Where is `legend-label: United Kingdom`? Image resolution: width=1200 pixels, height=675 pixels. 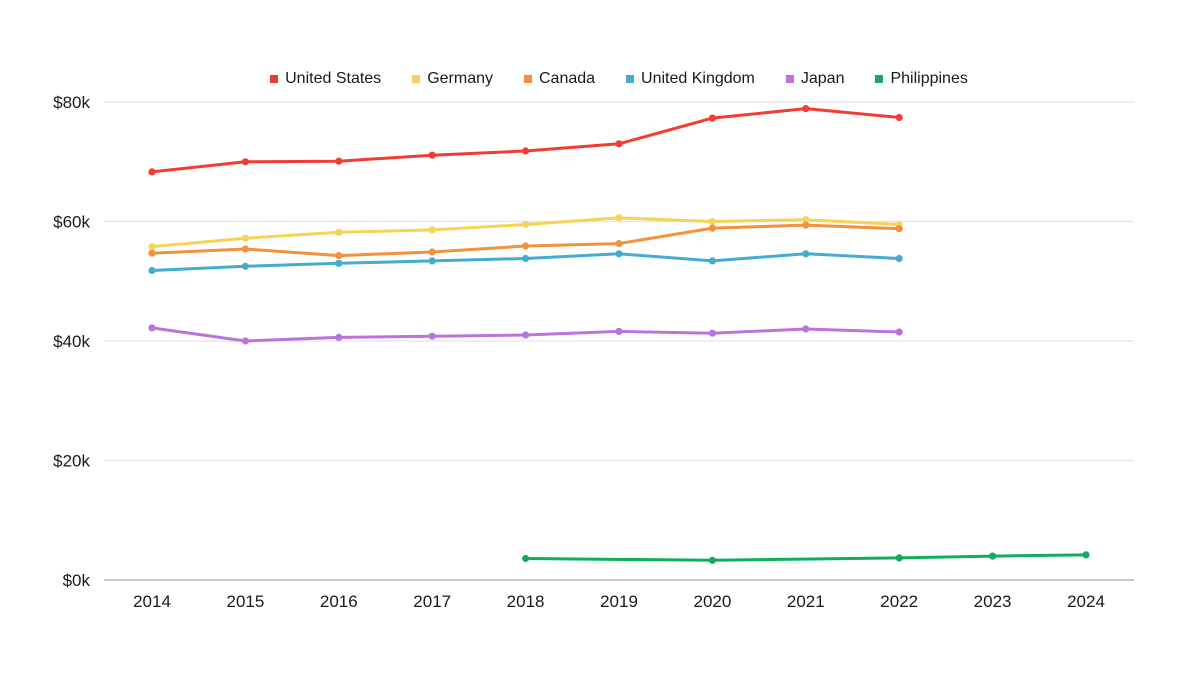 legend-label: United Kingdom is located at coordinates (698, 78).